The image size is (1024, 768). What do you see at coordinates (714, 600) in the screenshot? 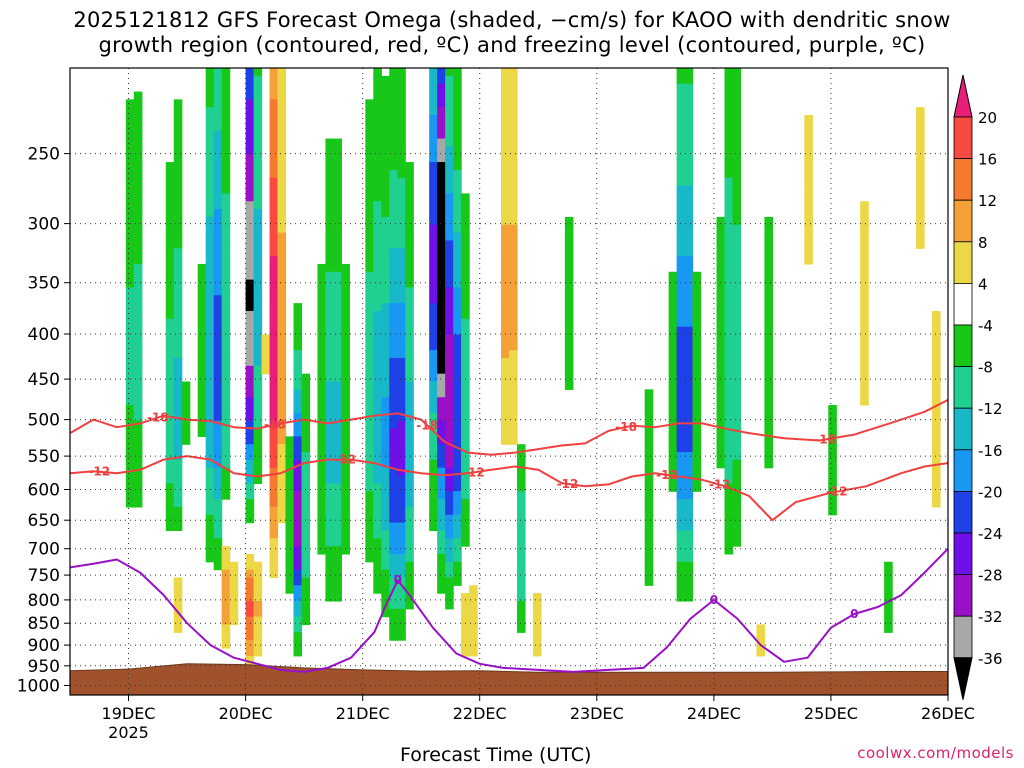
I see `freezing-contour-label: 0` at bounding box center [714, 600].